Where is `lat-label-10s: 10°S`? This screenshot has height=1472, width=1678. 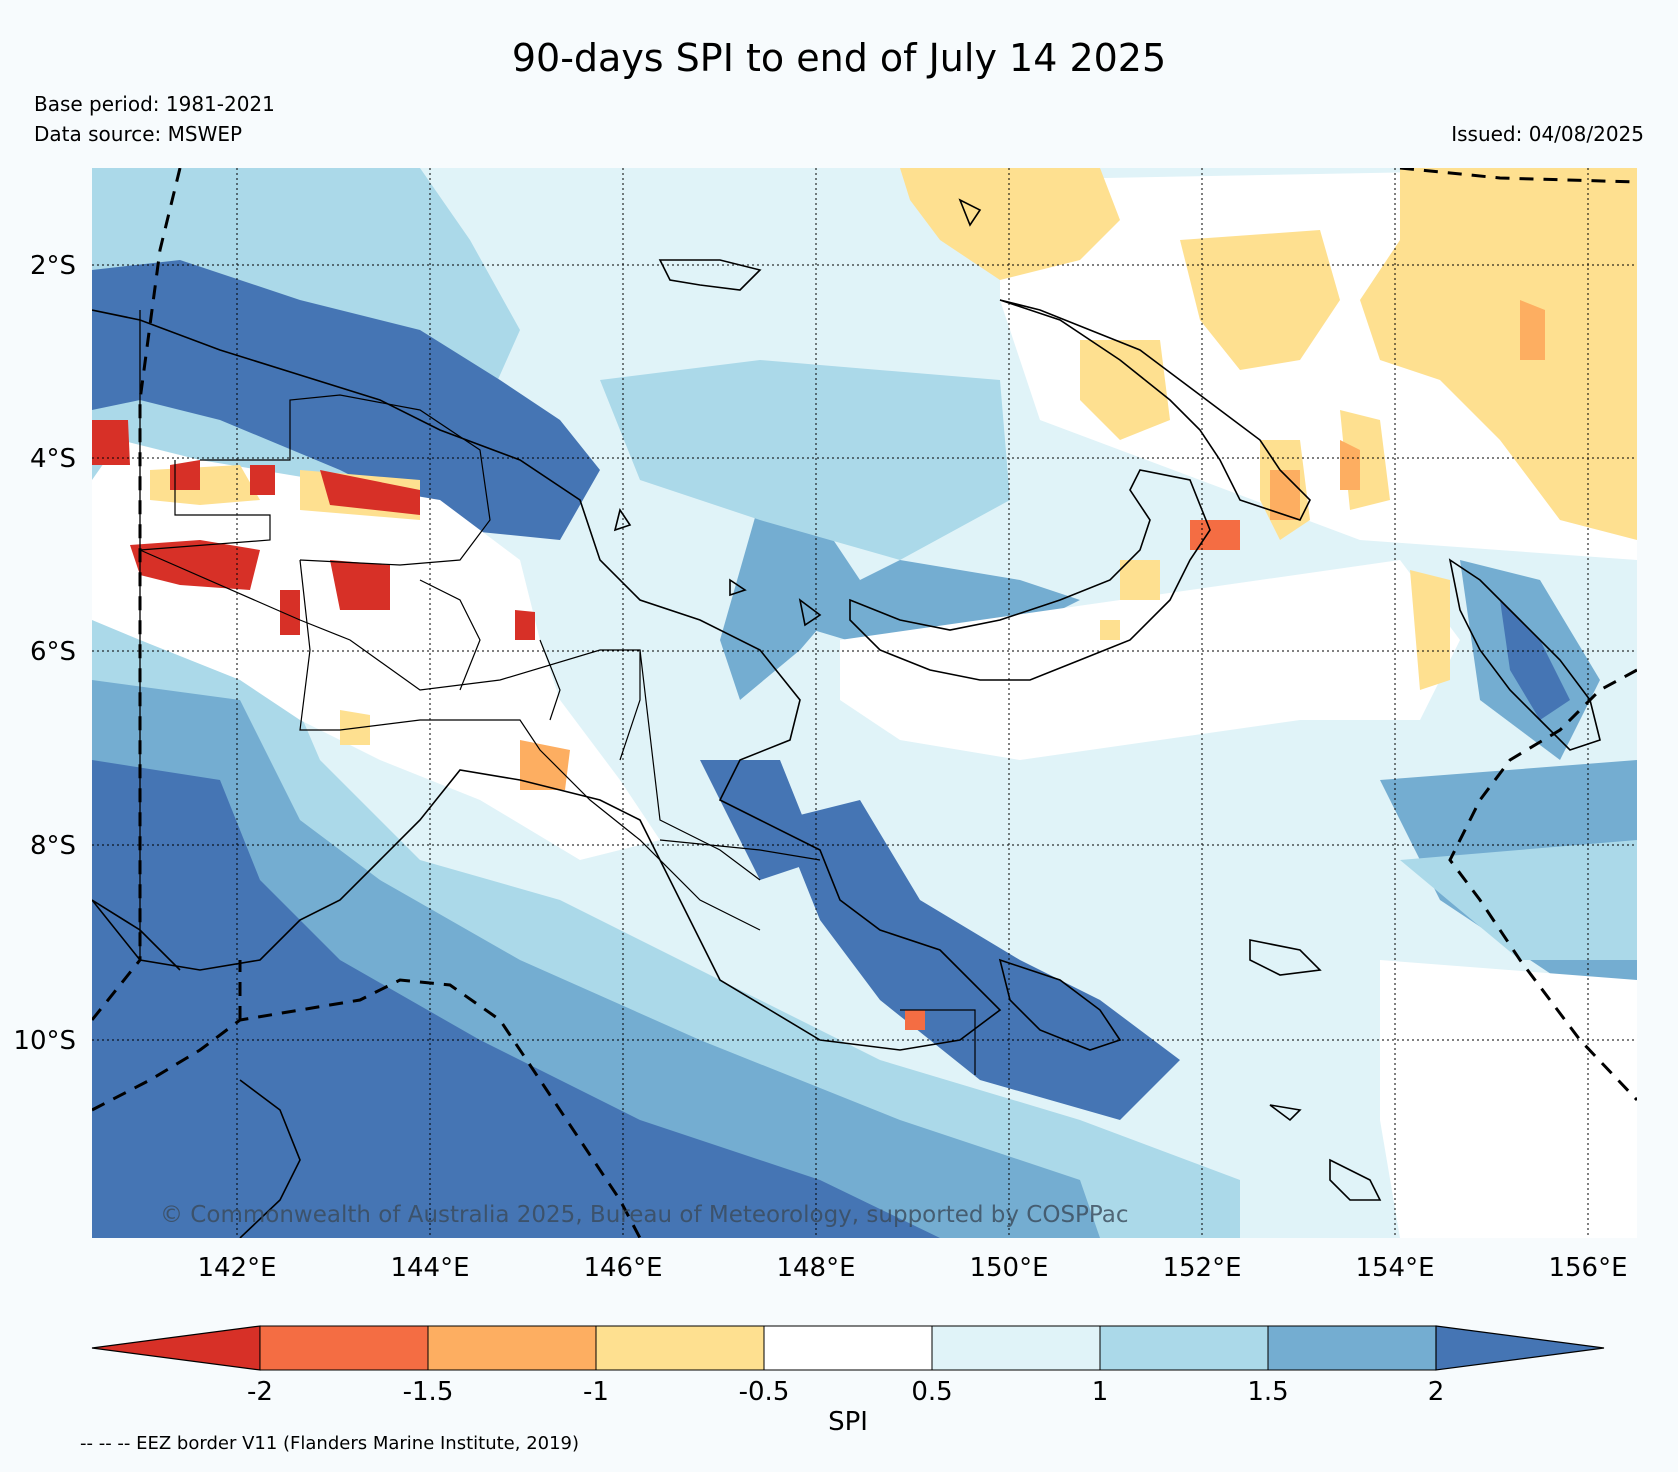 lat-label-10s: 10°S is located at coordinates (44, 1041).